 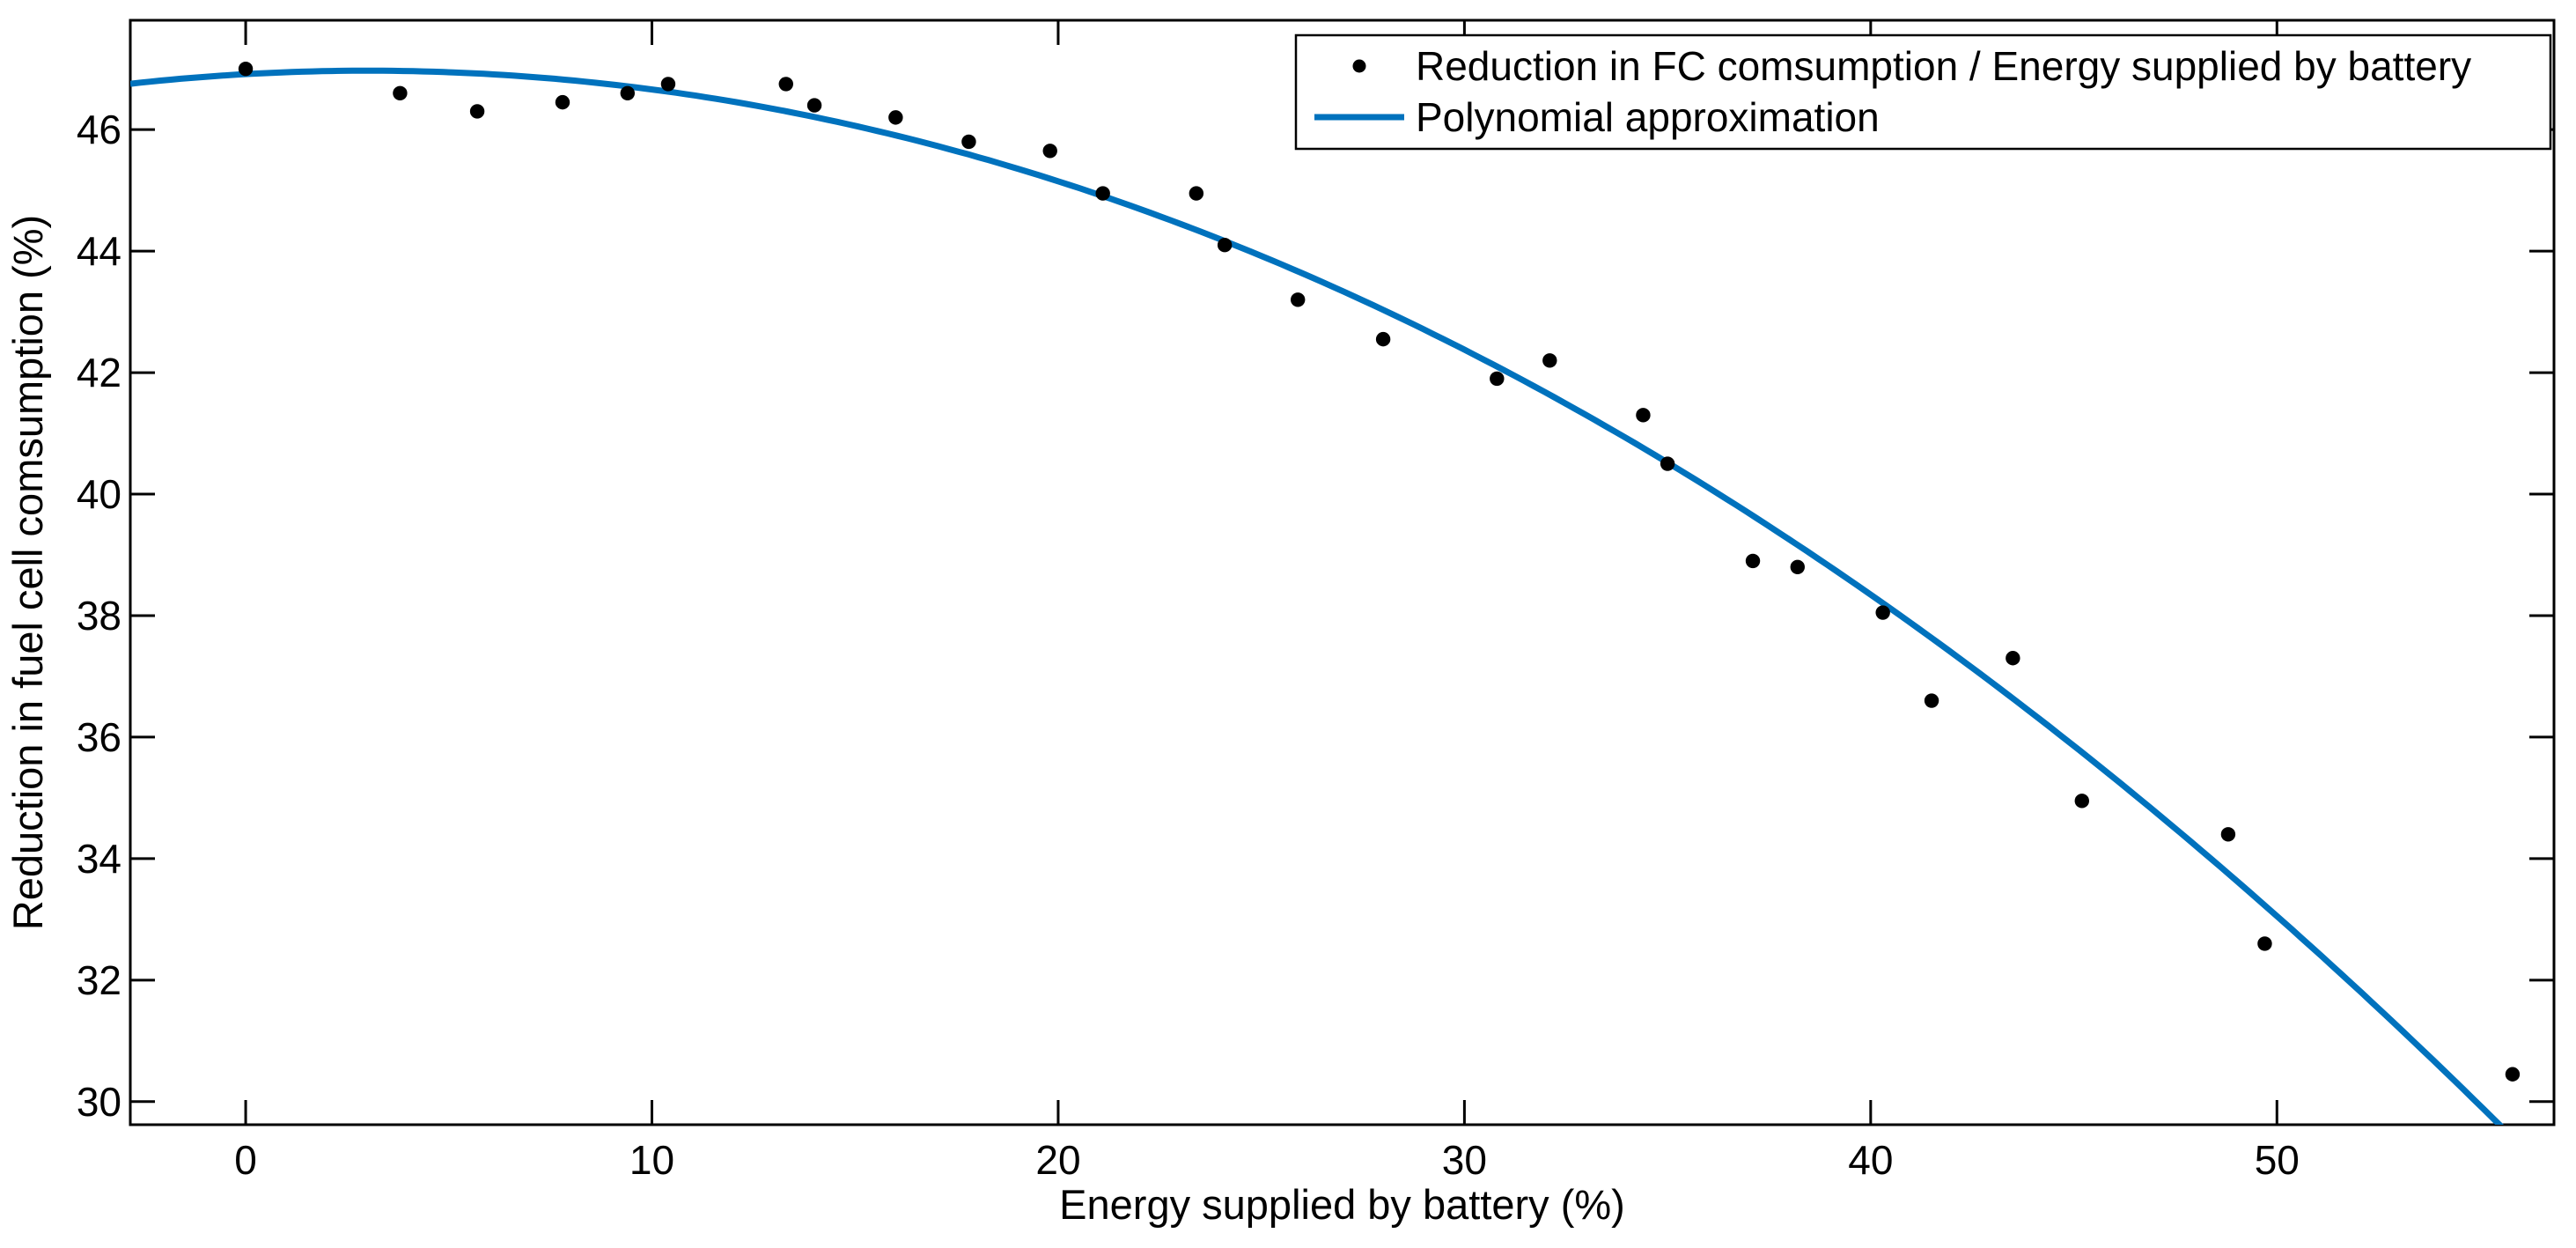 I want to click on y-tick-label: 40, so click(x=99, y=494).